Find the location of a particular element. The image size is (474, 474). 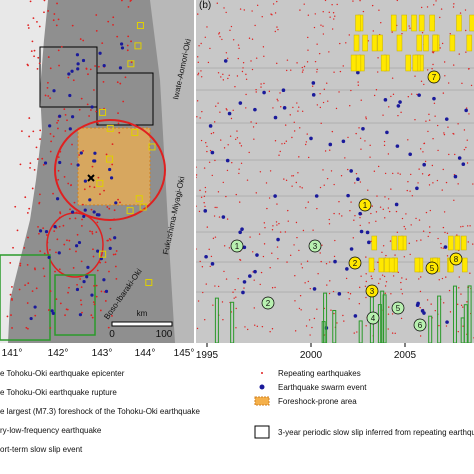

event-number: 2 is located at coordinates (268, 303).